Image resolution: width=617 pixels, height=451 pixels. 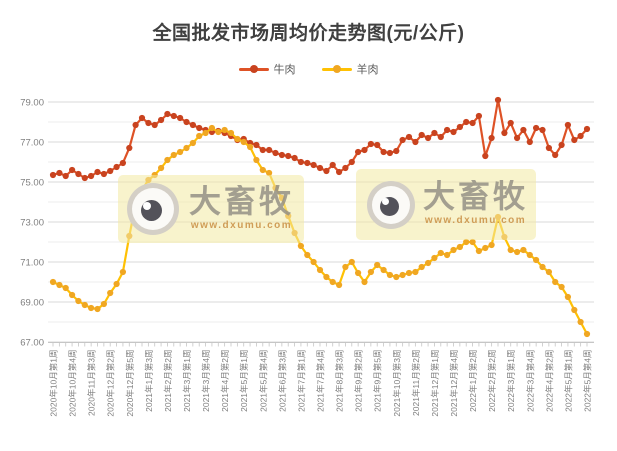 What do you see at coordinates (32, 103) in the screenshot?
I see `svg-text: 79.00` at bounding box center [32, 103].